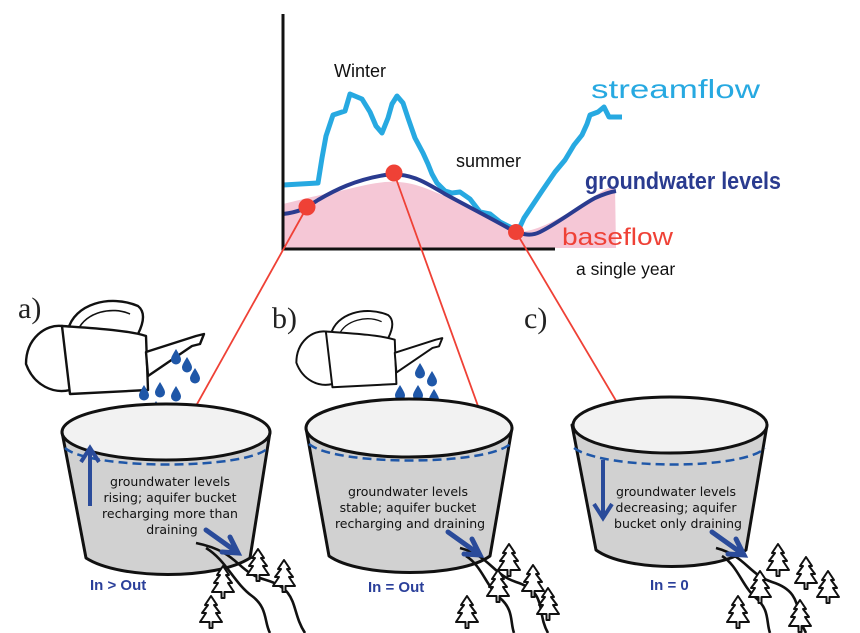  Describe the element at coordinates (284, 318) in the screenshot. I see `panel-letter-b: b)` at that location.